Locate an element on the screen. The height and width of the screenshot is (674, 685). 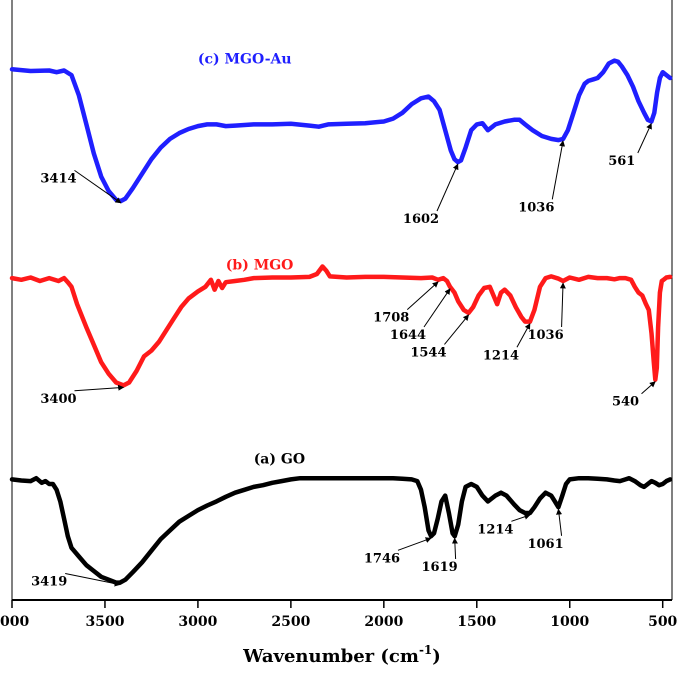
x-tick-label: 2500 is located at coordinates (290, 622).